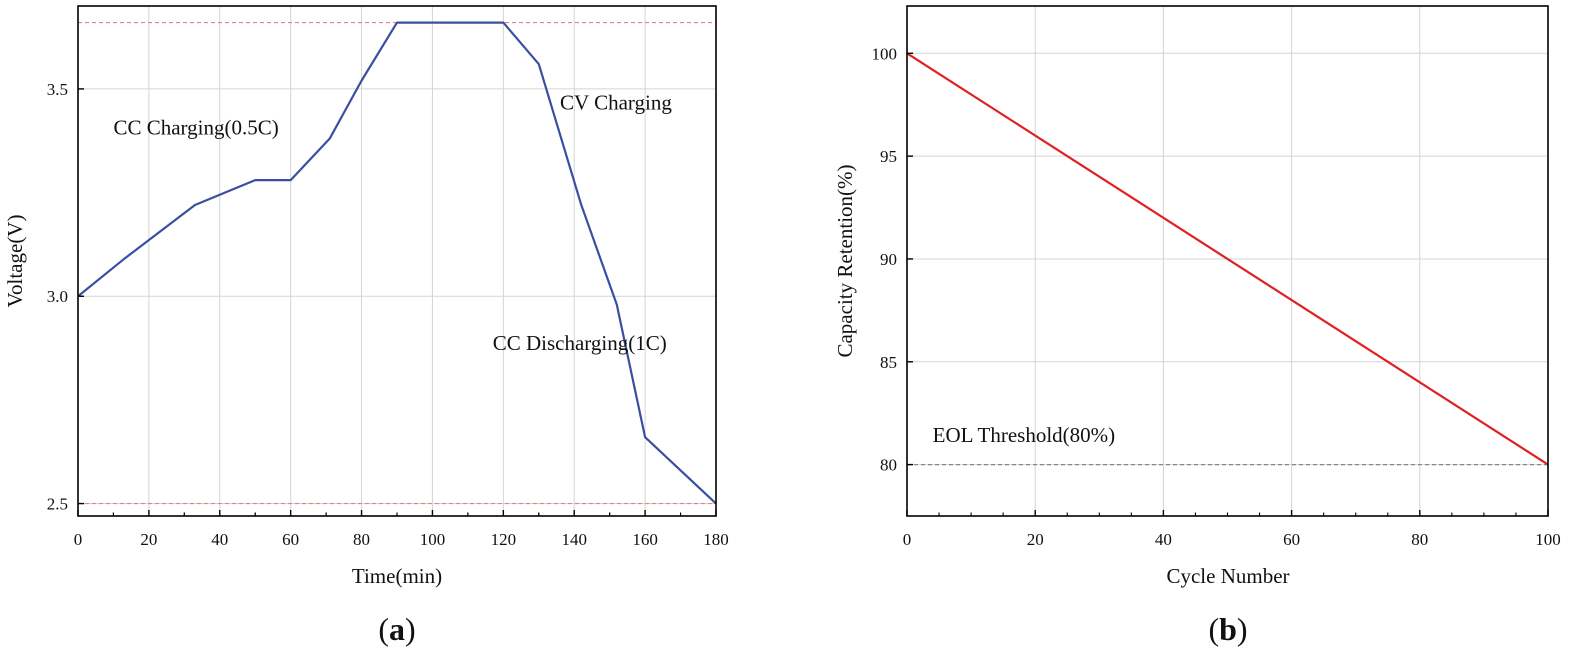  Describe the element at coordinates (1419, 539) in the screenshot. I see `chart1-x-tick-label: 80` at that location.